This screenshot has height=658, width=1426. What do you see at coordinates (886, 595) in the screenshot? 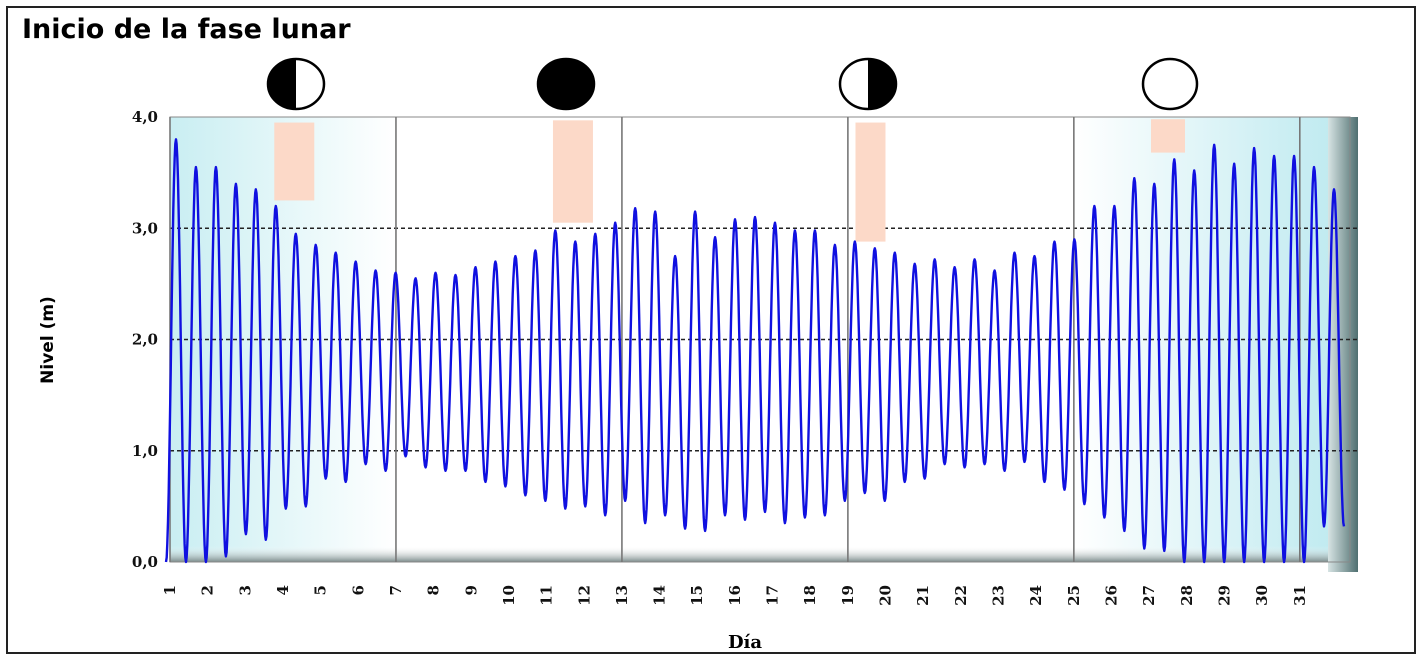
I see `x-tick-label: 20` at bounding box center [886, 595].